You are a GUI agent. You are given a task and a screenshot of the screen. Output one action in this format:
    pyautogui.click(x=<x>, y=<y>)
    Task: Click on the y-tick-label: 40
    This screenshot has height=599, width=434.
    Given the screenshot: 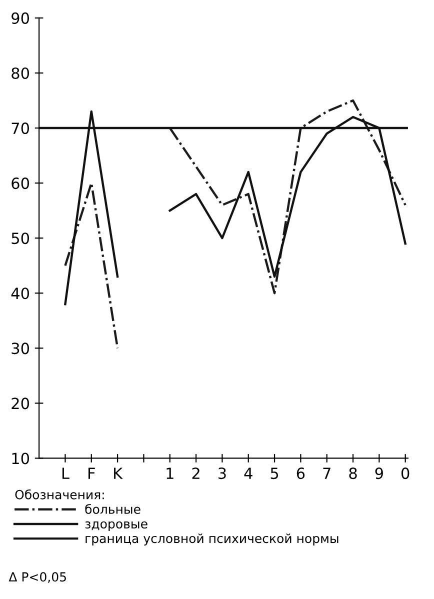 What is the action you would take?
    pyautogui.click(x=20, y=294)
    